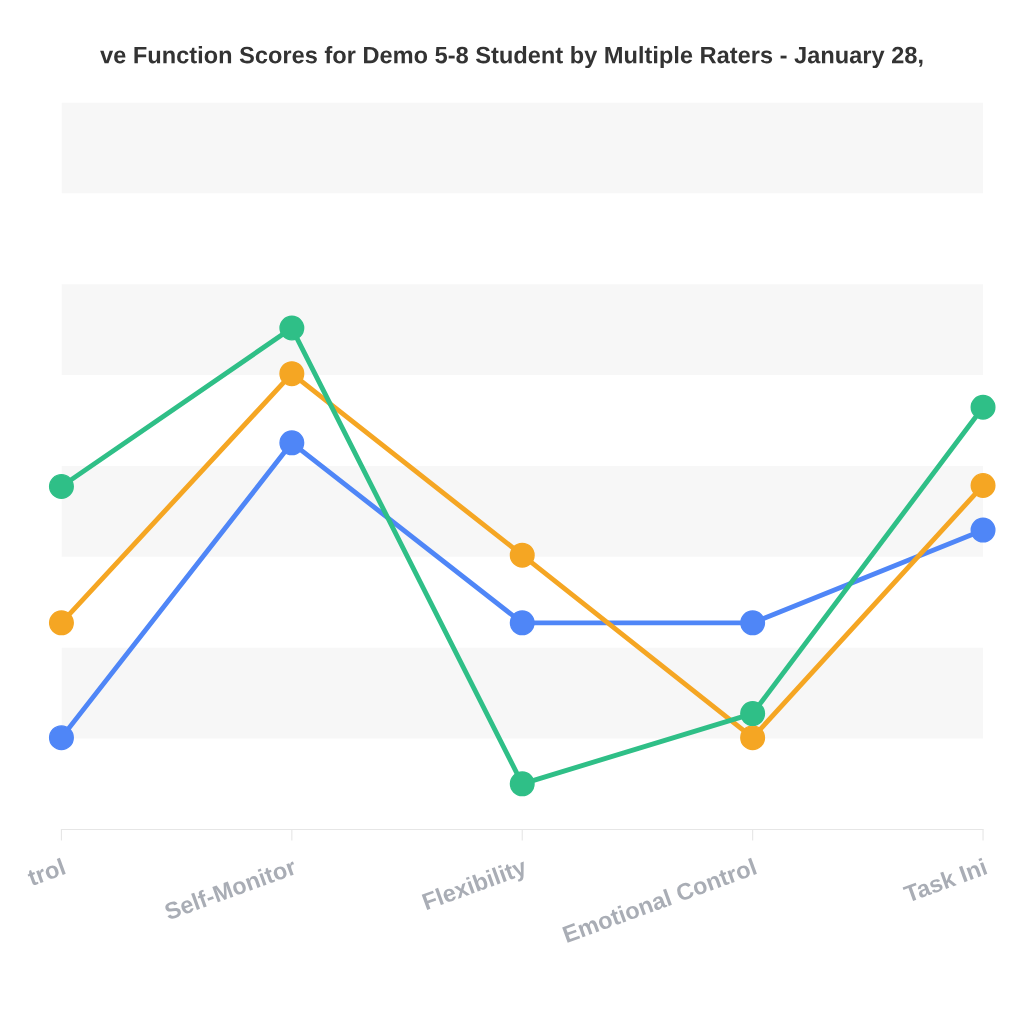 Image resolution: width=1024 pixels, height=1024 pixels. What do you see at coordinates (945, 880) in the screenshot?
I see `x-tick-label: Task Ini` at bounding box center [945, 880].